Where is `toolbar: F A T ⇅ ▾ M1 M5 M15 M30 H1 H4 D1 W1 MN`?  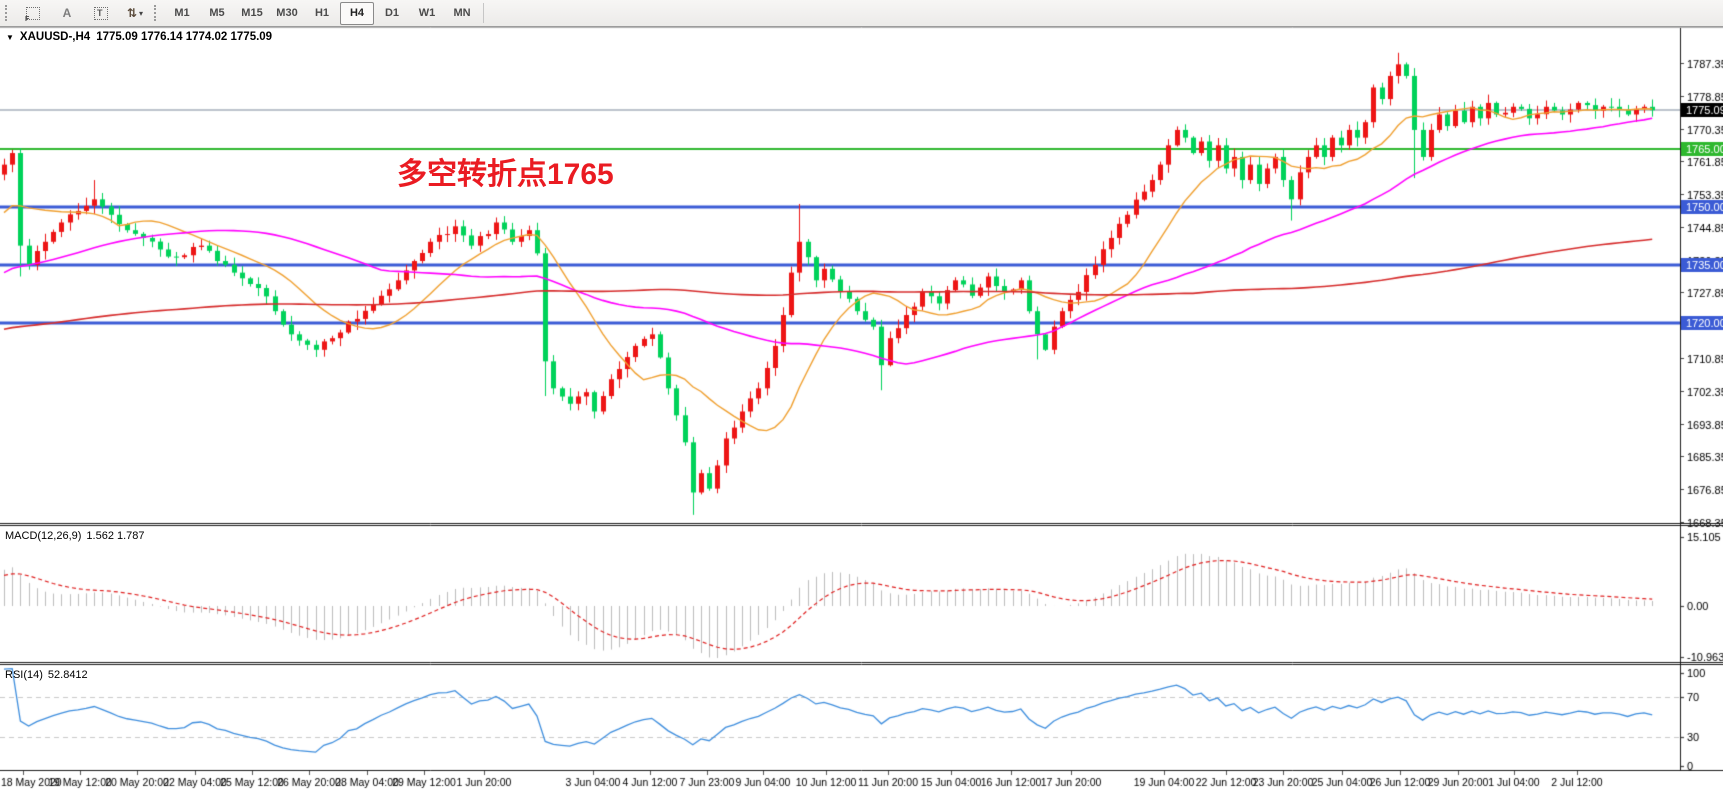 toolbar: F A T ⇅ ▾ M1 M5 M15 M30 H1 H4 D1 W1 MN is located at coordinates (861, 13).